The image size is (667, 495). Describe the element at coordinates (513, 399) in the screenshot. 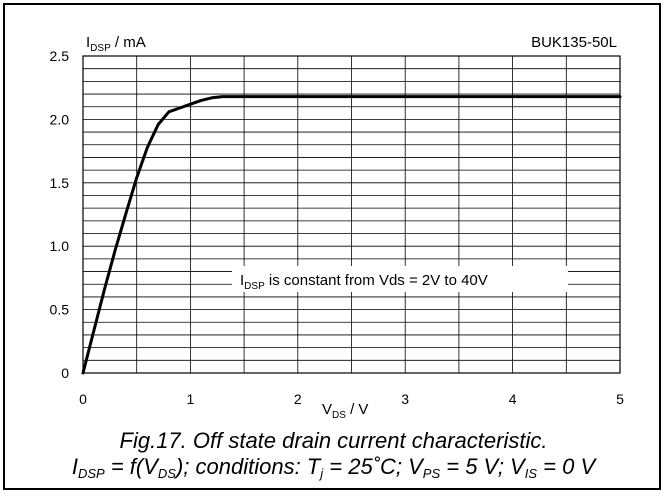

I see `x-tick-label: 4` at that location.